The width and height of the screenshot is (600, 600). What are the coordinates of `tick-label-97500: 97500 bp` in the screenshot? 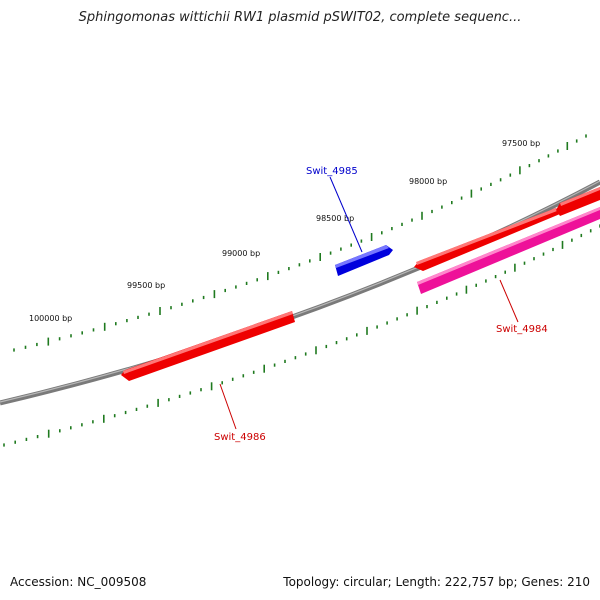 It's located at (521, 143).